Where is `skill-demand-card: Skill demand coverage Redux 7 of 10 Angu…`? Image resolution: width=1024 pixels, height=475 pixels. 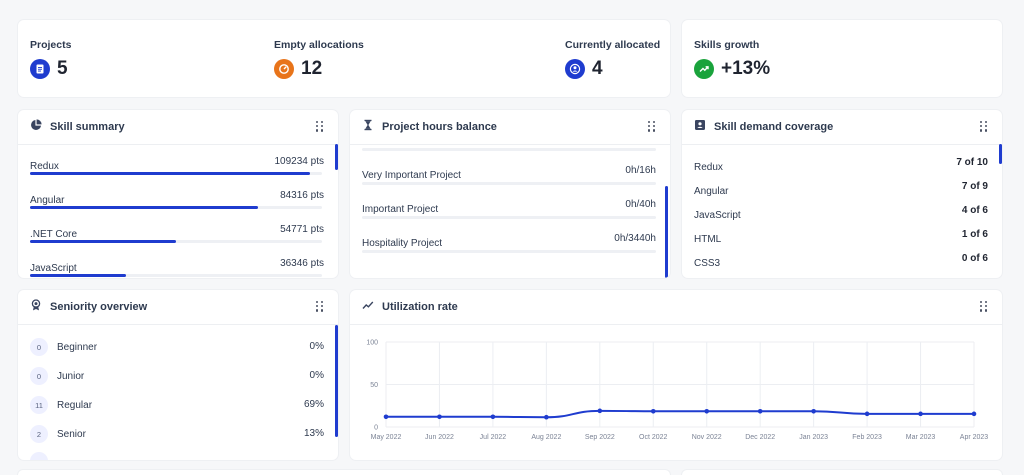 skill-demand-card: Skill demand coverage Redux 7 of 10 Angu… is located at coordinates (842, 194).